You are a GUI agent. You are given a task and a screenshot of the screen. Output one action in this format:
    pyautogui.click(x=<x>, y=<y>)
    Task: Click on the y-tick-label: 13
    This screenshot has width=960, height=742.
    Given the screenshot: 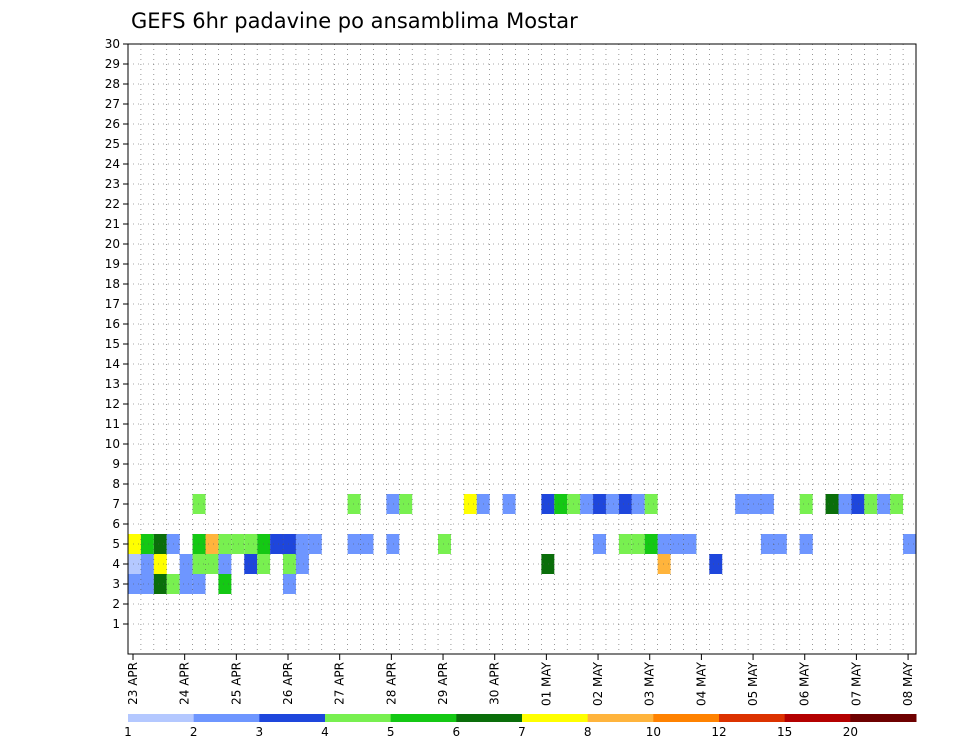 What is the action you would take?
    pyautogui.click(x=112, y=384)
    